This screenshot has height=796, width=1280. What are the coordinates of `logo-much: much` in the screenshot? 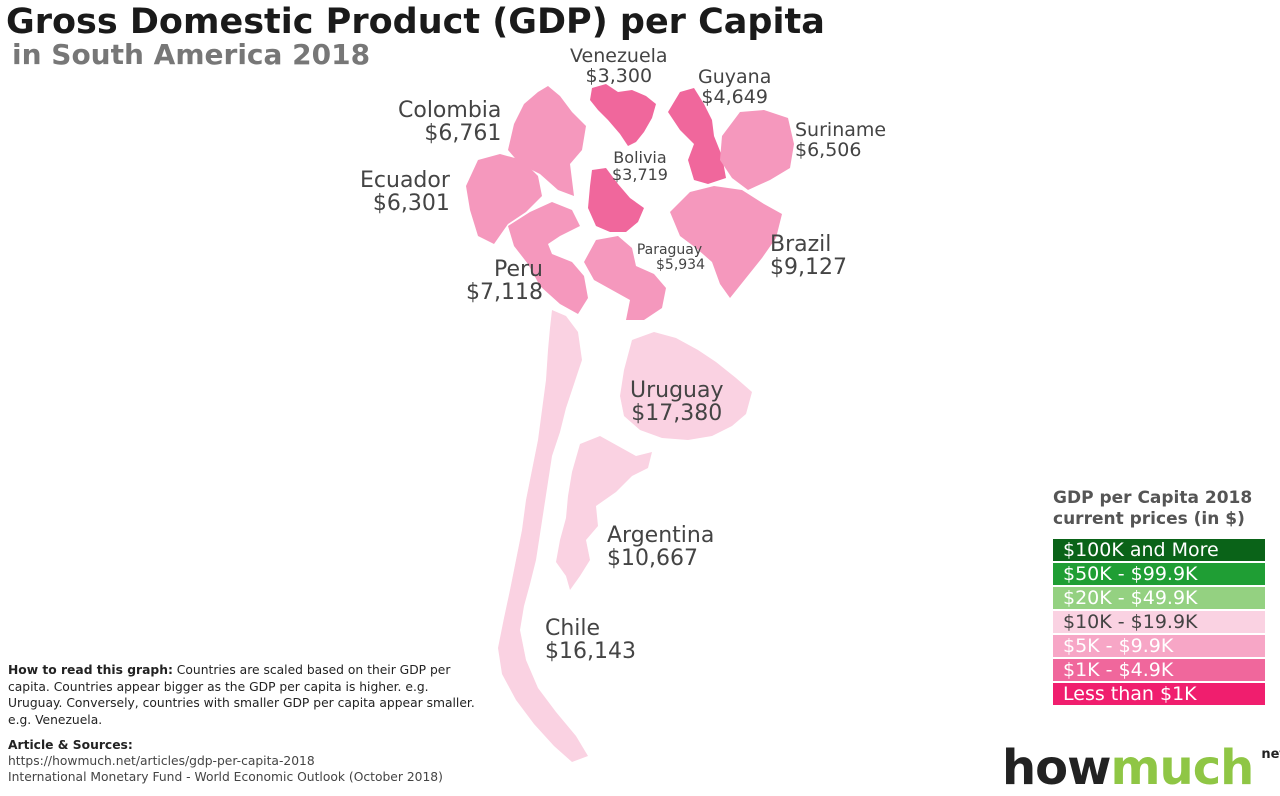 It's located at (1182, 768).